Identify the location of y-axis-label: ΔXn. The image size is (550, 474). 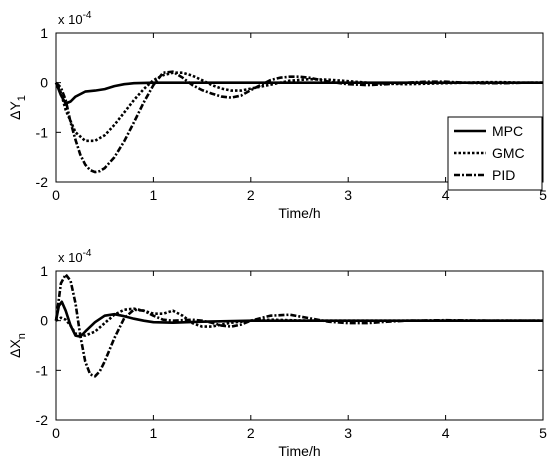
(17, 345).